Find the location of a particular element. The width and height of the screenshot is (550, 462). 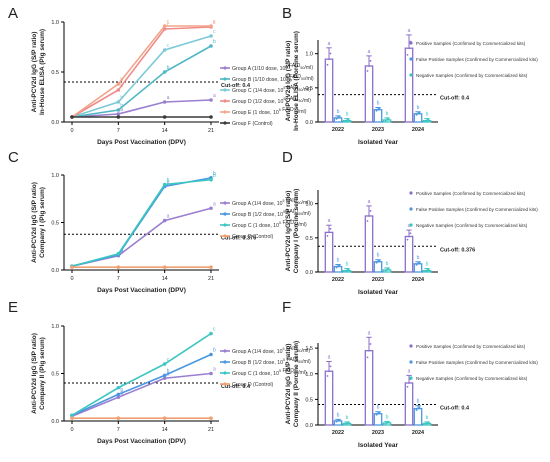

legend-label: Group C (1/4 dose, 105 FAID50/ml) is located at coordinates (271, 89).